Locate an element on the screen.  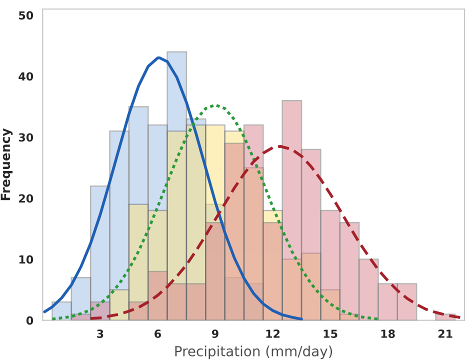
y-tick-label: 0 is located at coordinates (30, 320).